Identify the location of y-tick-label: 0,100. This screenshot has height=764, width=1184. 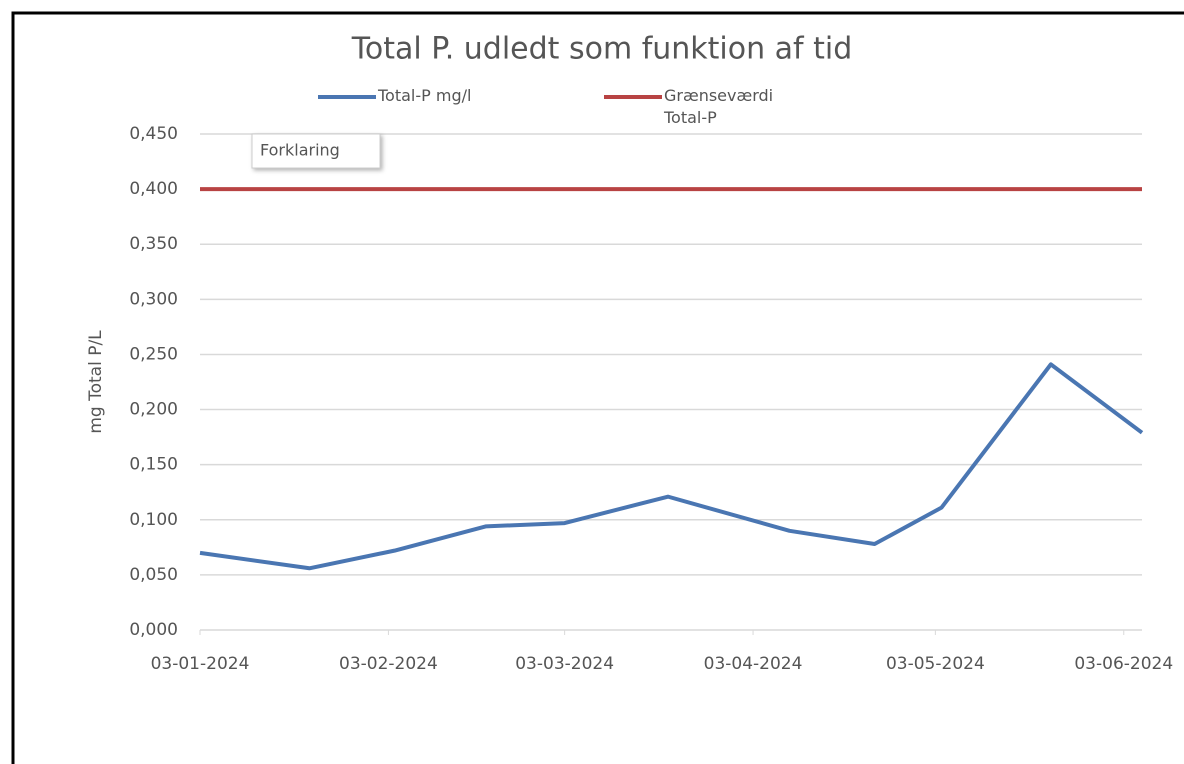
(153, 520).